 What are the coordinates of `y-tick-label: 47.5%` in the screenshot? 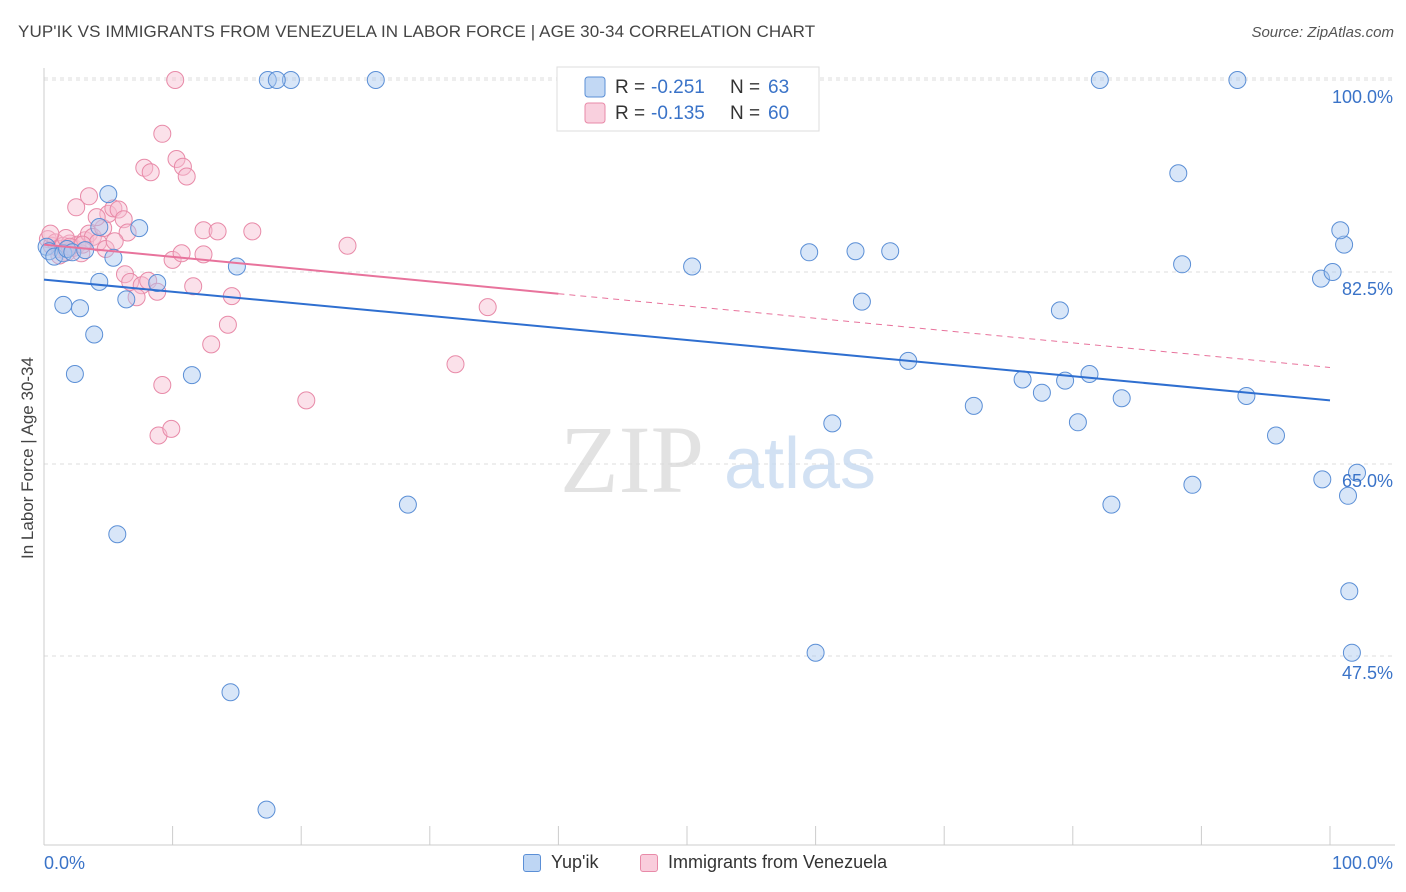 It's located at (1367, 673).